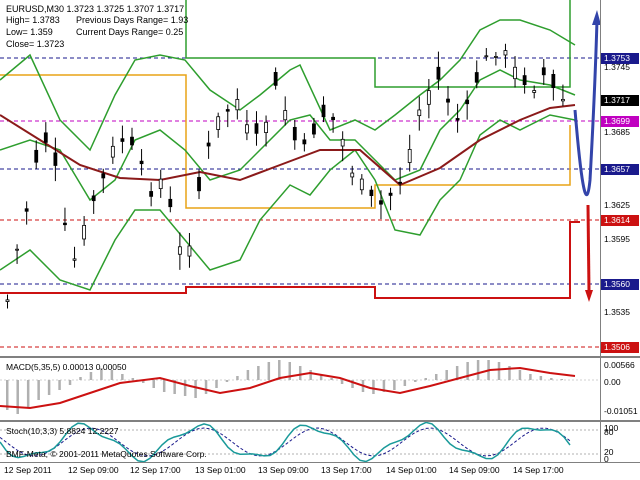 The image size is (640, 480). I want to click on stoch-tick-label: 80, so click(609, 432).